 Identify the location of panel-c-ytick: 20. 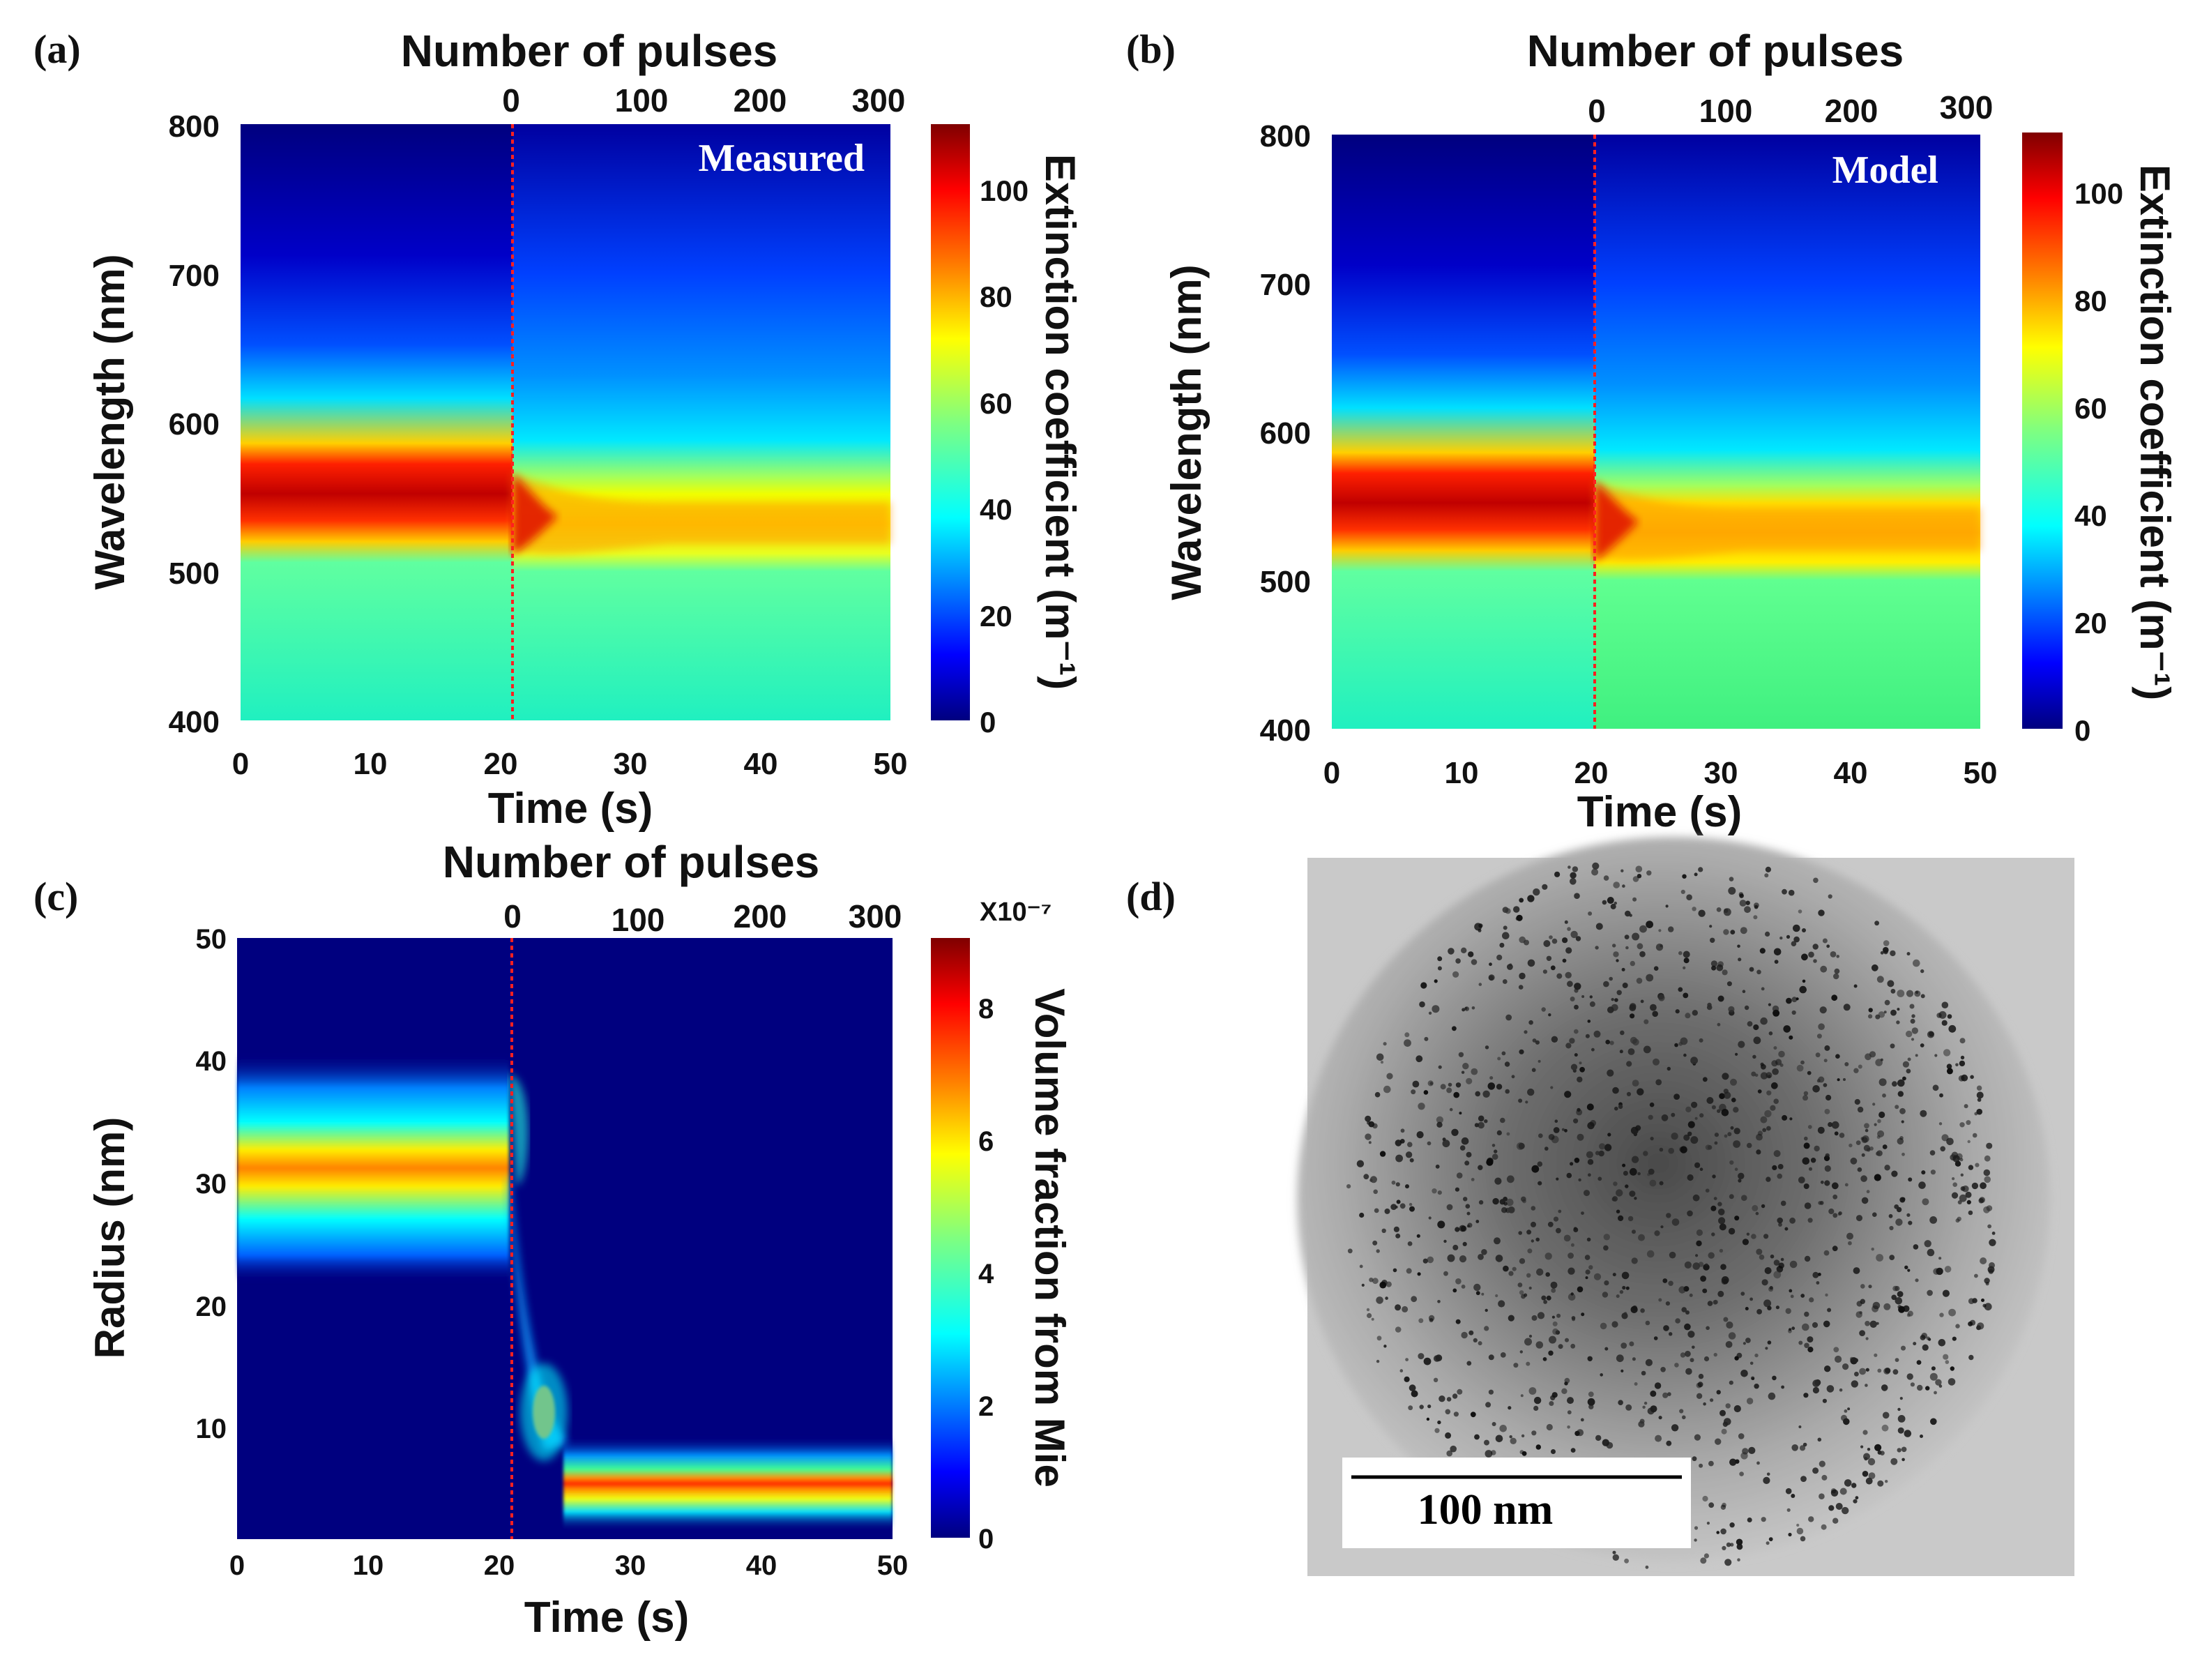
(211, 1307).